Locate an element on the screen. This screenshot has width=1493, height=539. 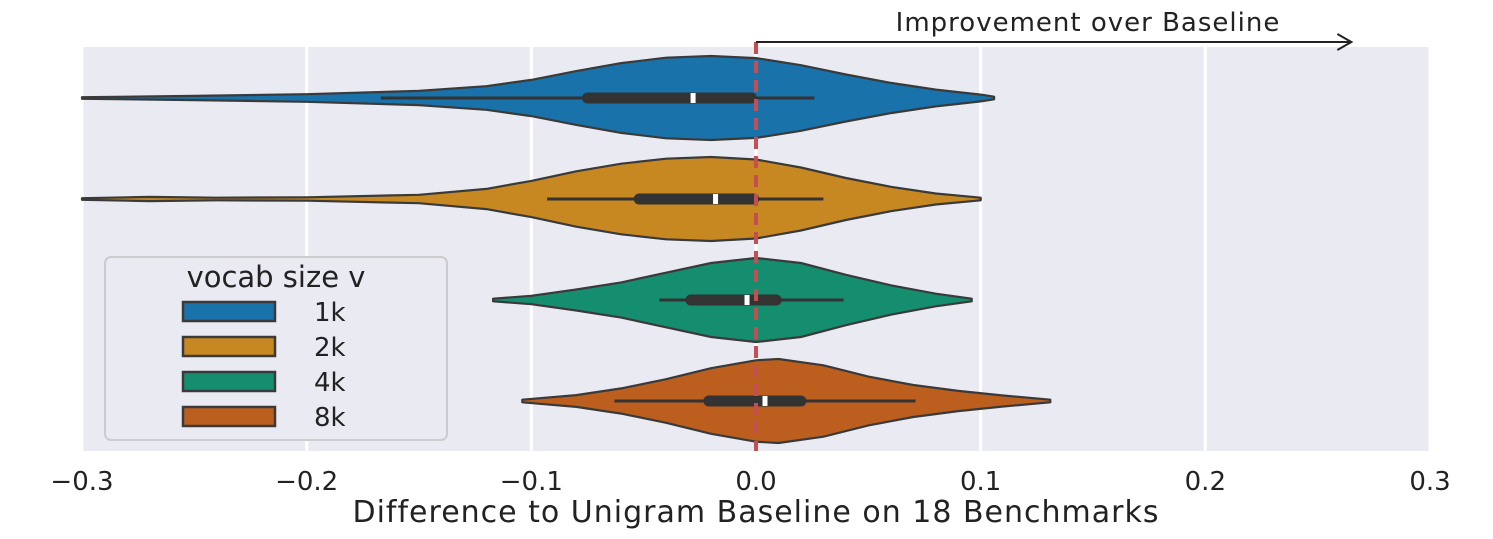
legend-swatch-2k is located at coordinates (229, 346).